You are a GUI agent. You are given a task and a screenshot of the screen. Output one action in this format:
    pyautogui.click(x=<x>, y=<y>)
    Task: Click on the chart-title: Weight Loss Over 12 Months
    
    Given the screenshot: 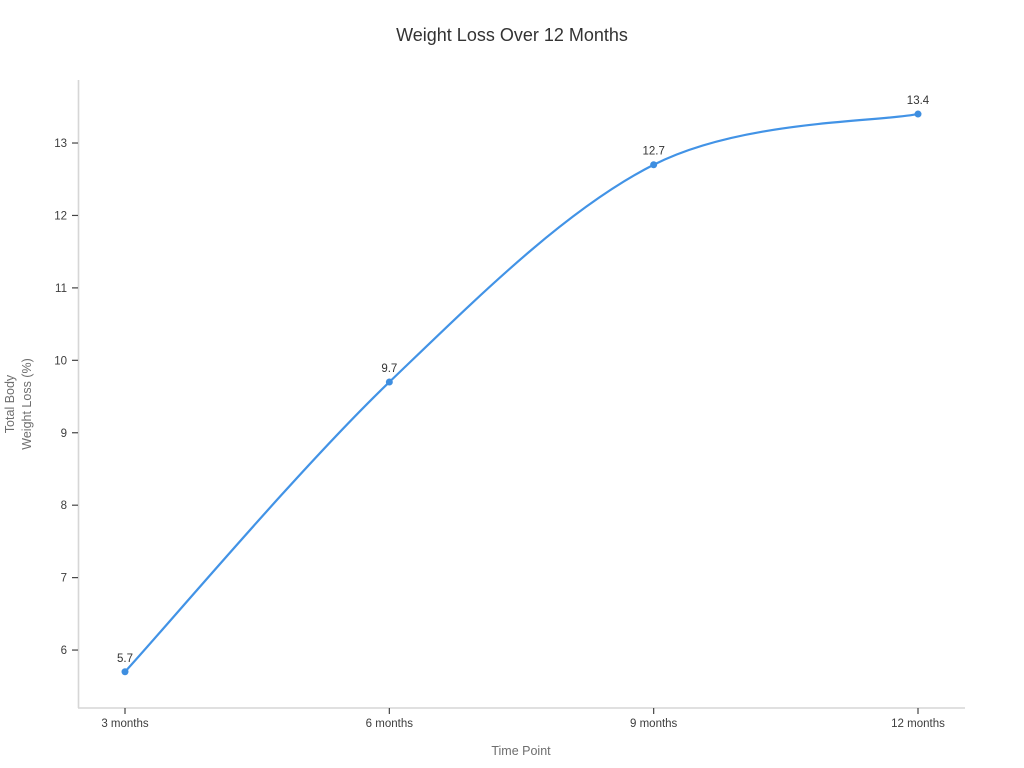 What is the action you would take?
    pyautogui.click(x=512, y=35)
    